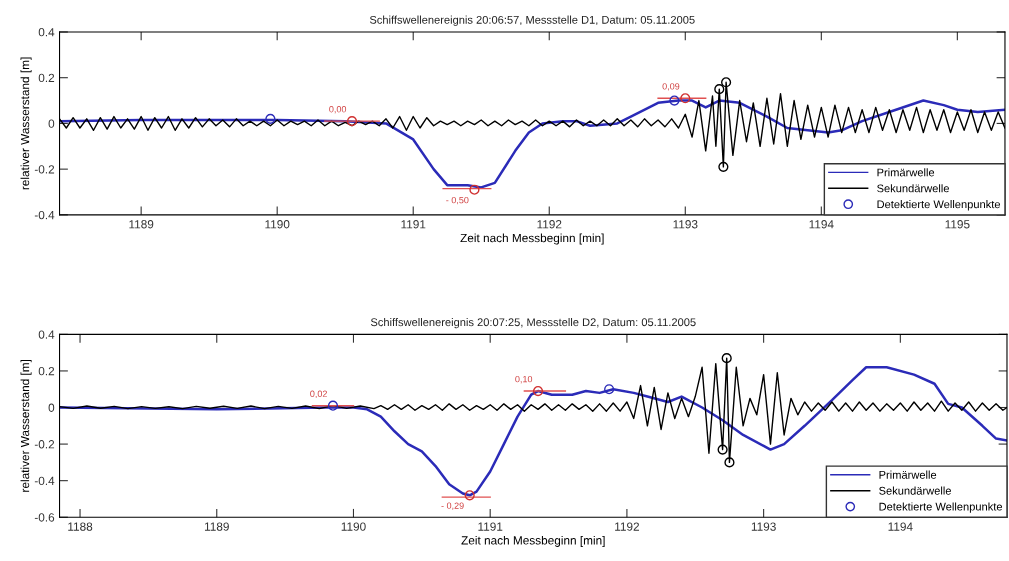 This screenshot has width=1009, height=561. What do you see at coordinates (44, 517) in the screenshot?
I see `y-tick-label: -0.6` at bounding box center [44, 517].